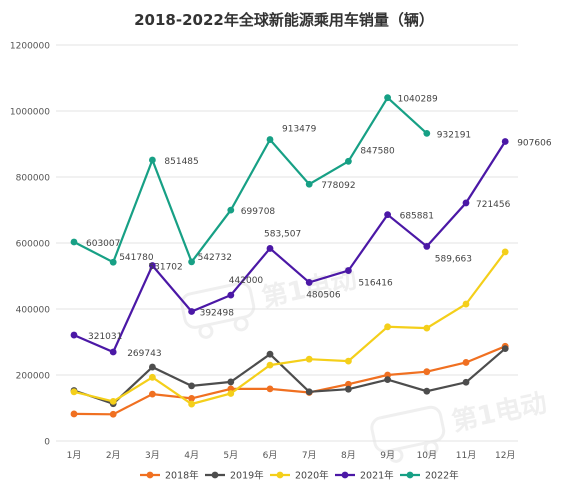  I want to click on x-tick-label: 1月, so click(74, 455).